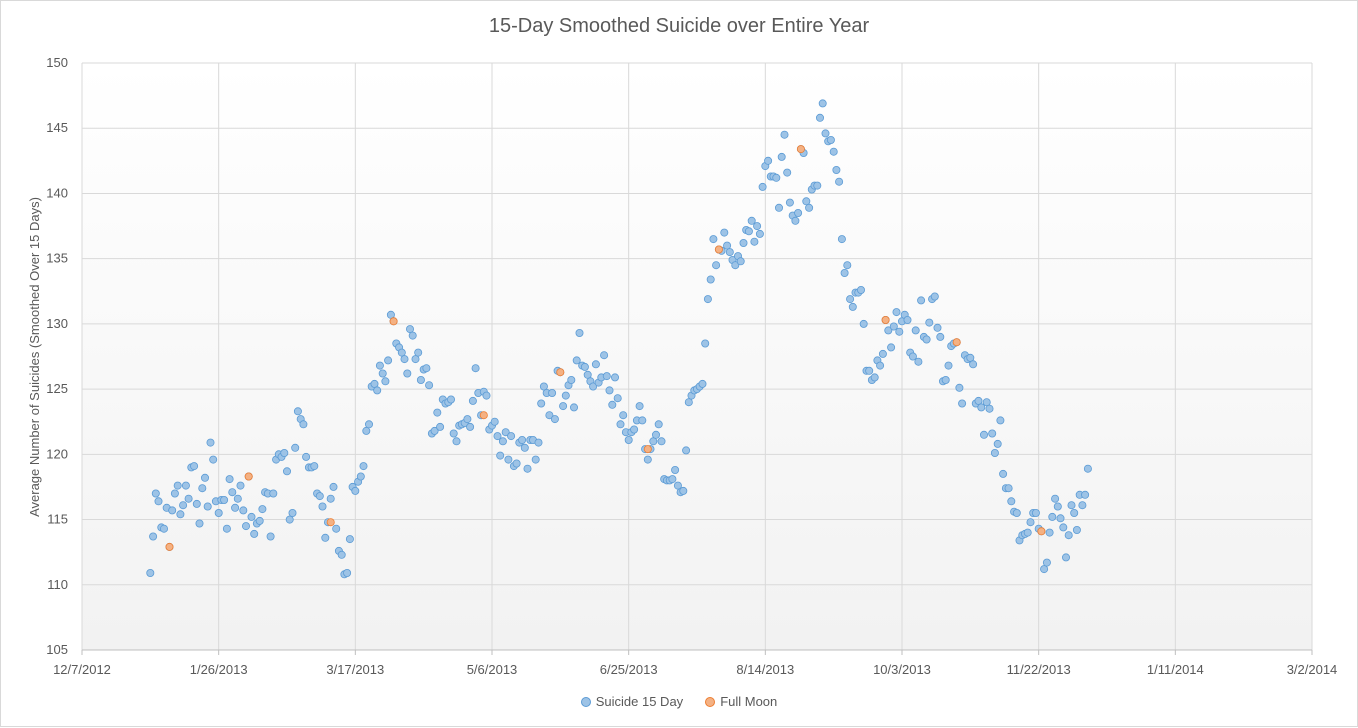 The image size is (1358, 728). Describe the element at coordinates (57, 584) in the screenshot. I see `y-tick-label: 110` at that location.